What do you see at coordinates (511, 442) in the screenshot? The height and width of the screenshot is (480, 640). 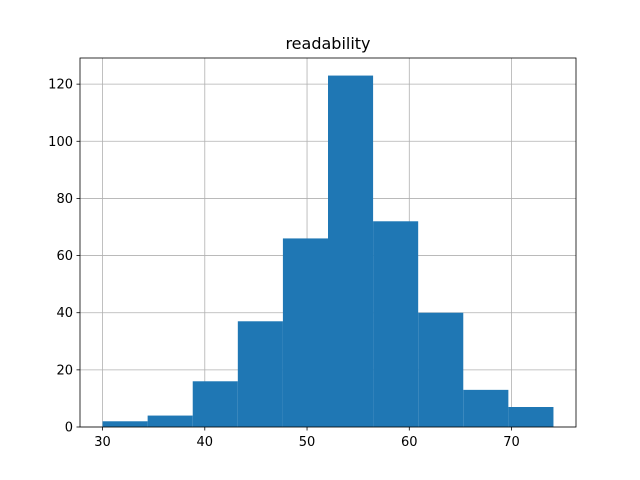 I see `x-tick-label: 70` at bounding box center [511, 442].